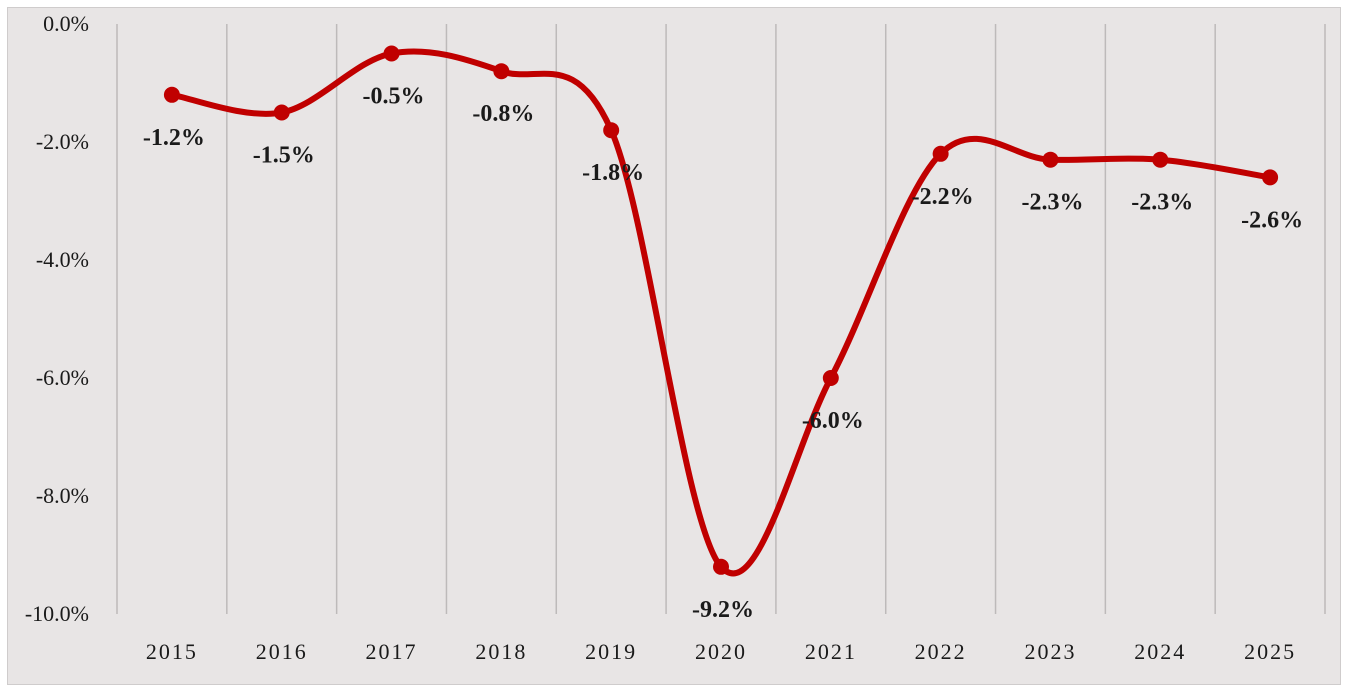  What do you see at coordinates (721, 651) in the screenshot?
I see `x-tick-label: 2020` at bounding box center [721, 651].